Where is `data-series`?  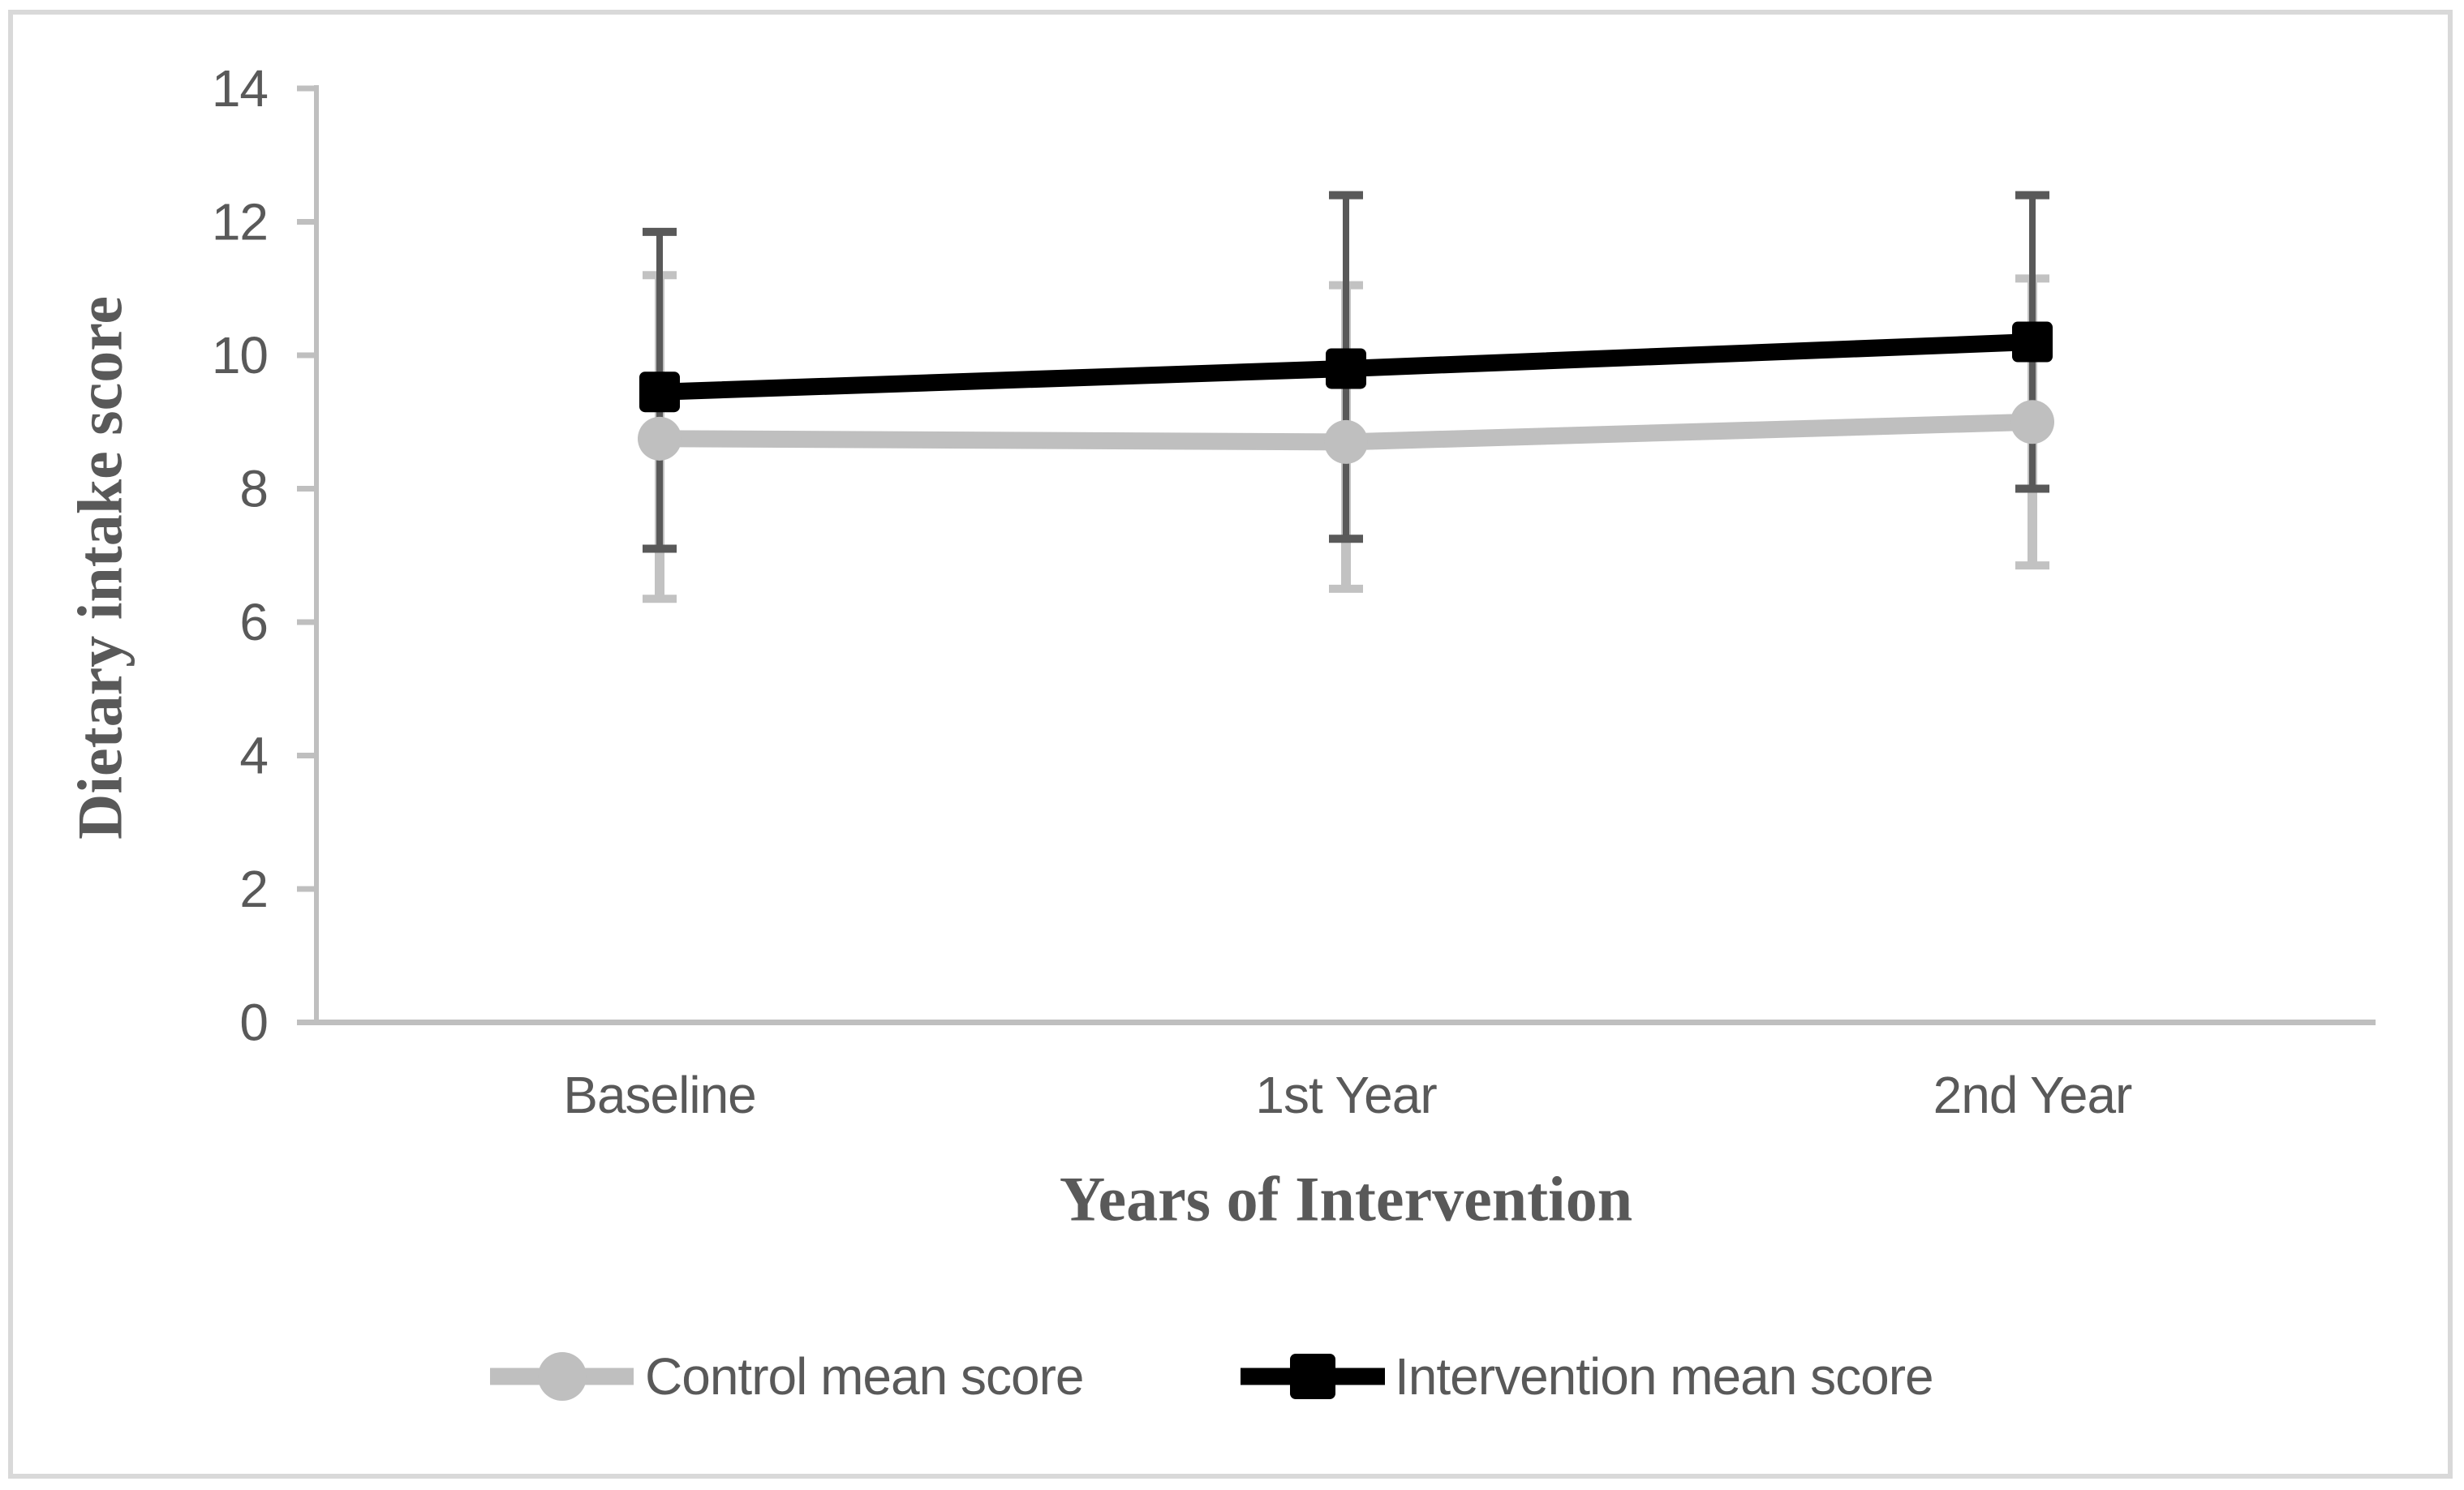 data-series is located at coordinates (1346, 392).